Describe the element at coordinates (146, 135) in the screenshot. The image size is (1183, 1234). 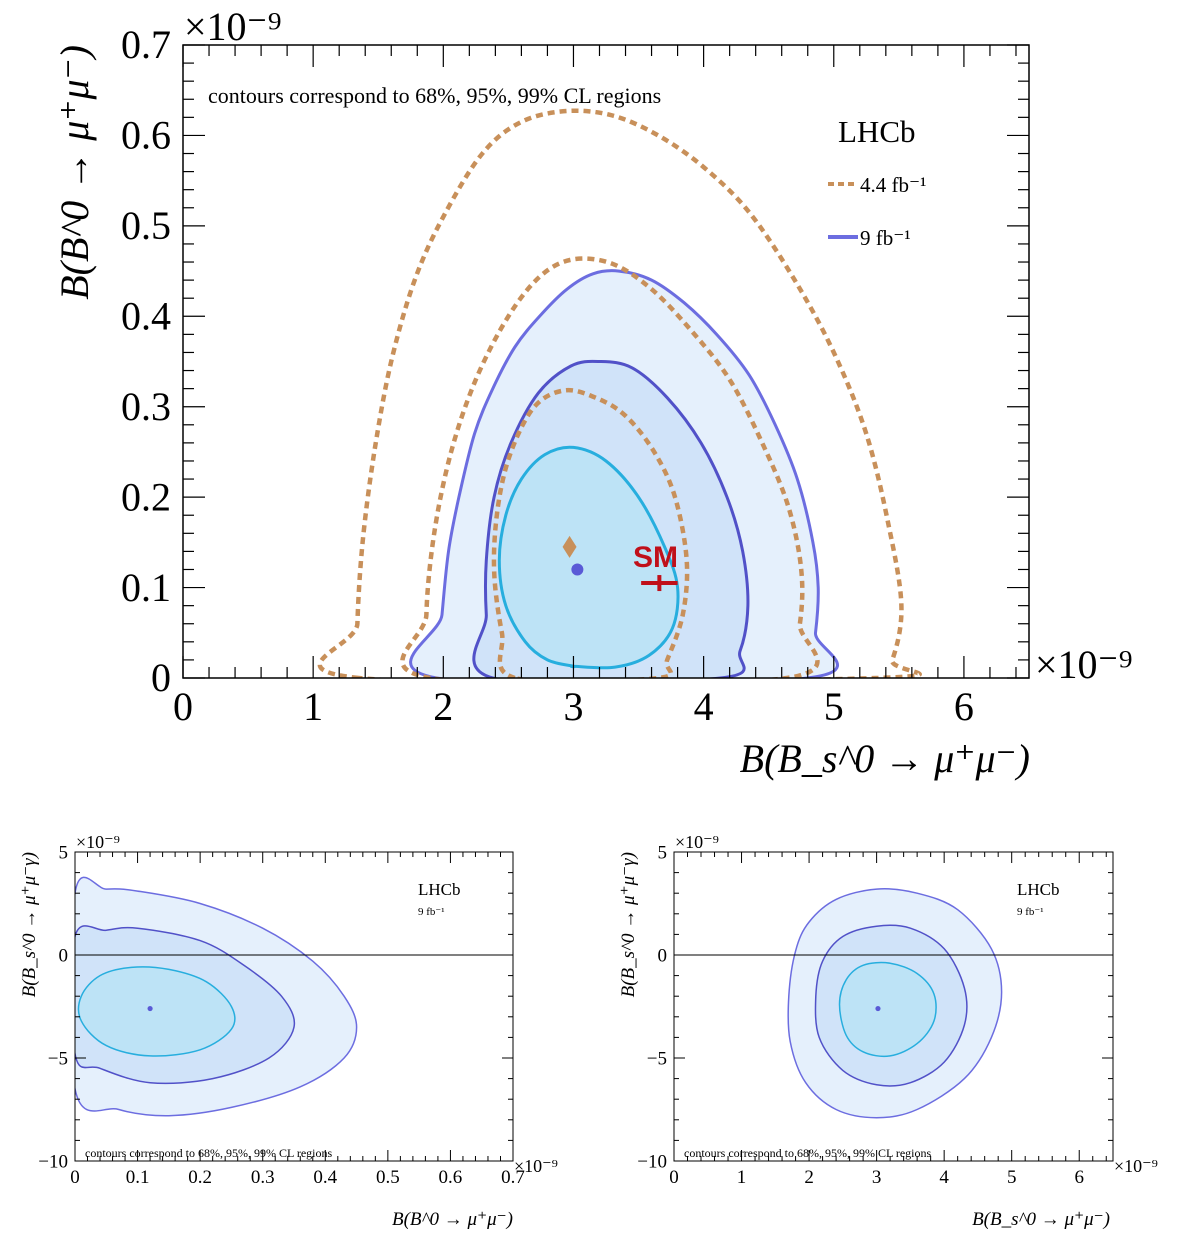
I see `y-tick-label: 0.6` at that location.